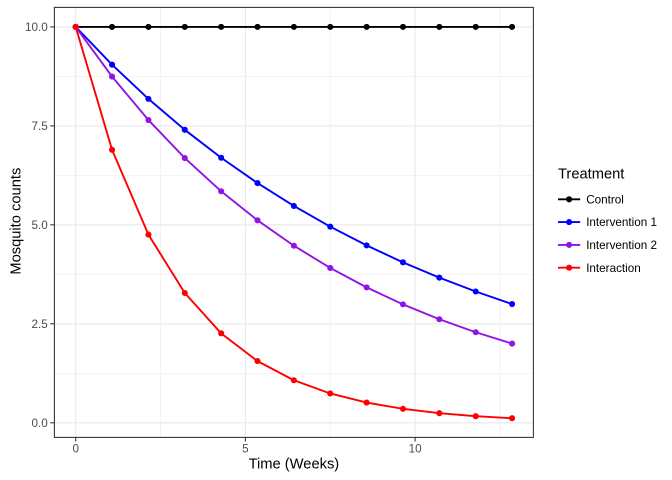 This screenshot has width=672, height=480. What do you see at coordinates (40, 225) in the screenshot?
I see `svg-text: 5.0` at bounding box center [40, 225].